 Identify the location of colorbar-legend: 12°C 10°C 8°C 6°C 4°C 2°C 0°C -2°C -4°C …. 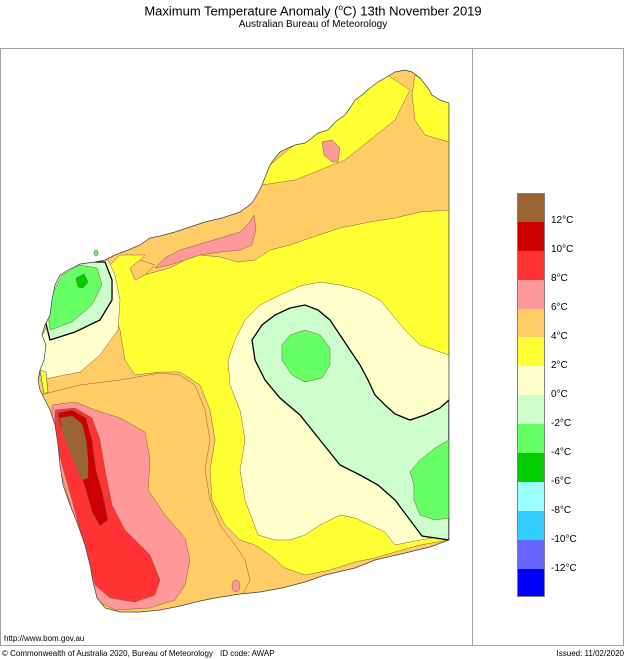
(547, 395).